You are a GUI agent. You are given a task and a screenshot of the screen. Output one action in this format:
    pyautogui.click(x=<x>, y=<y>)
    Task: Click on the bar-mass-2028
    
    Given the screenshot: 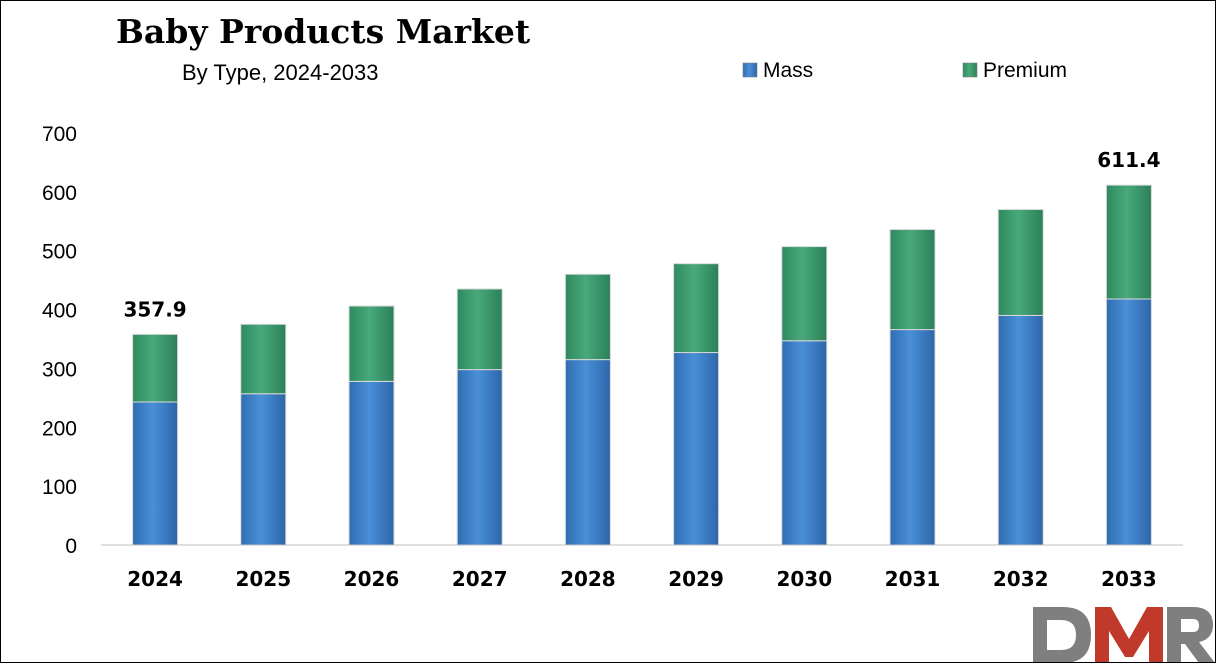 What is the action you would take?
    pyautogui.click(x=587, y=452)
    